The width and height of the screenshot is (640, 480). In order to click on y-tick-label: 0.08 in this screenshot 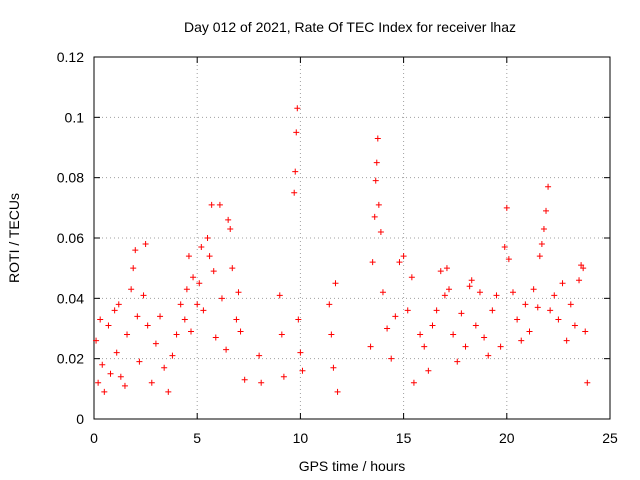, I will do `click(70, 178)`.